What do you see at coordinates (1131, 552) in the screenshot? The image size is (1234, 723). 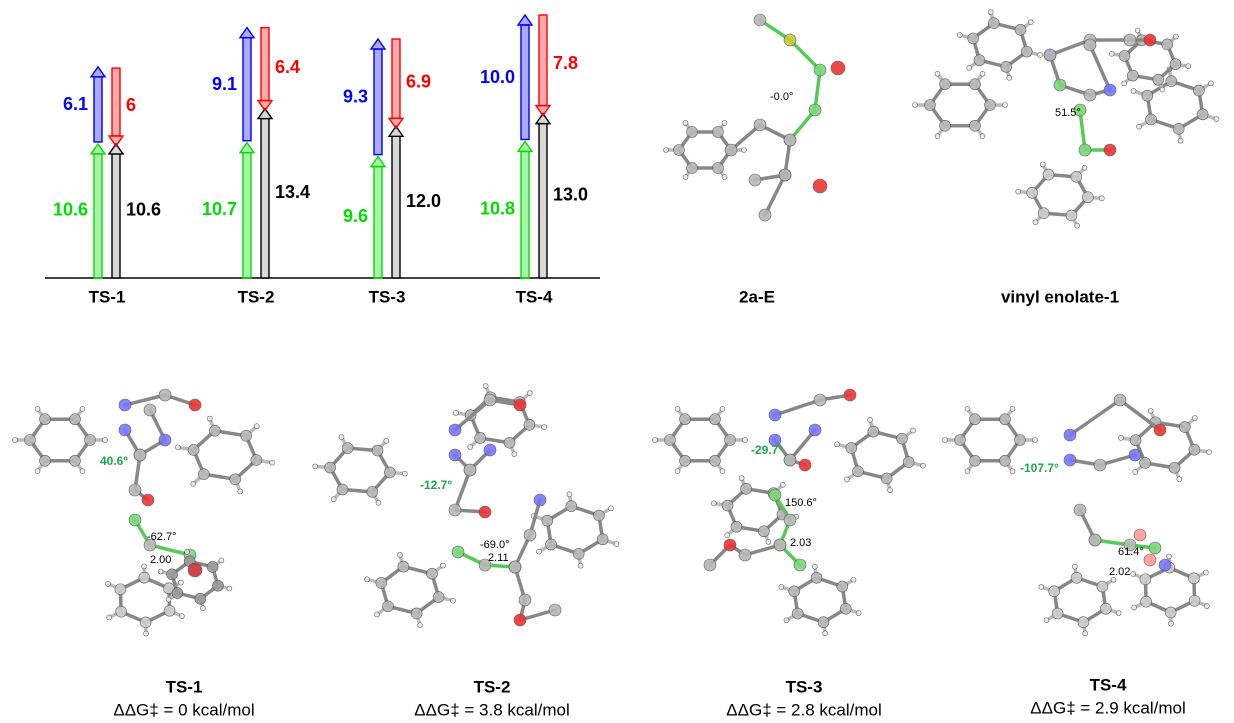 I see `annotation: 61.4°` at bounding box center [1131, 552].